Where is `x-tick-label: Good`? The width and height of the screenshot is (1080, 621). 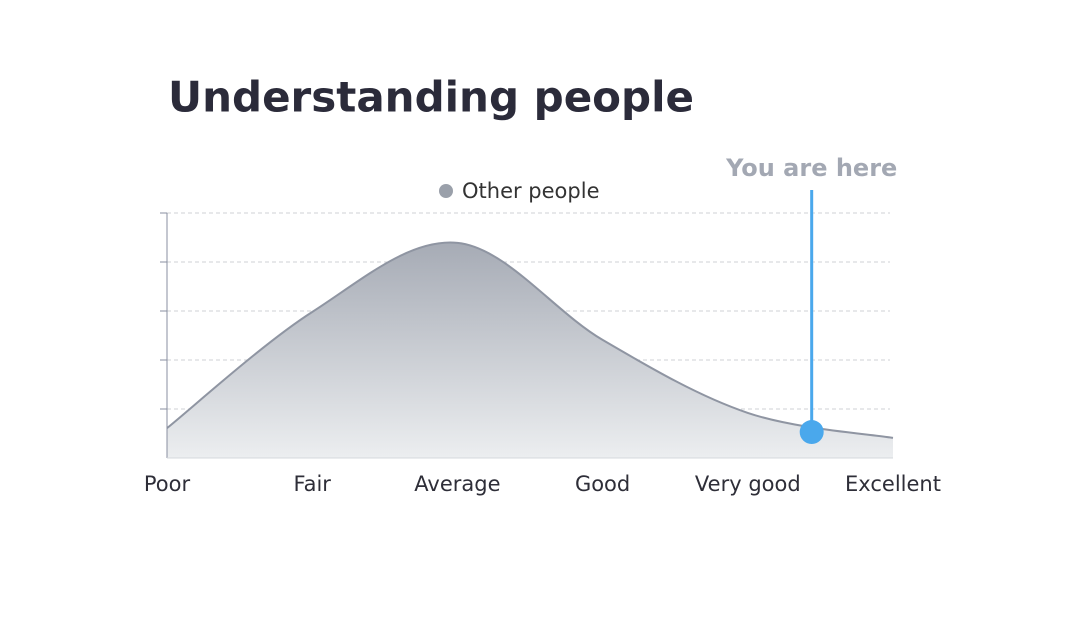 x-tick-label: Good is located at coordinates (602, 484).